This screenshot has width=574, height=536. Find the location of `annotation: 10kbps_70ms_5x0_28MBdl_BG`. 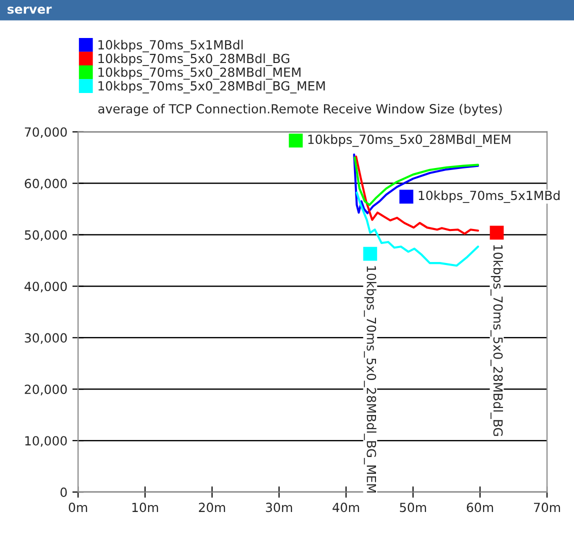

annotation: 10kbps_70ms_5x0_28MBdl_BG is located at coordinates (496, 340).